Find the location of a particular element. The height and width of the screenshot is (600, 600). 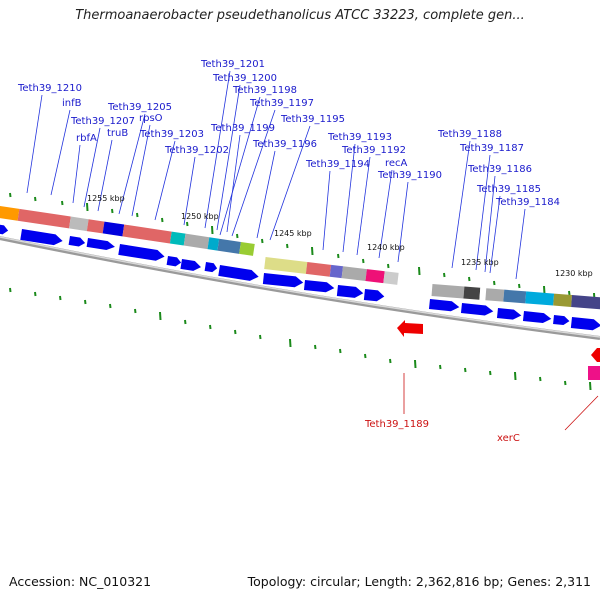

gene-label-rbfa: rbfA is located at coordinates (86, 138).